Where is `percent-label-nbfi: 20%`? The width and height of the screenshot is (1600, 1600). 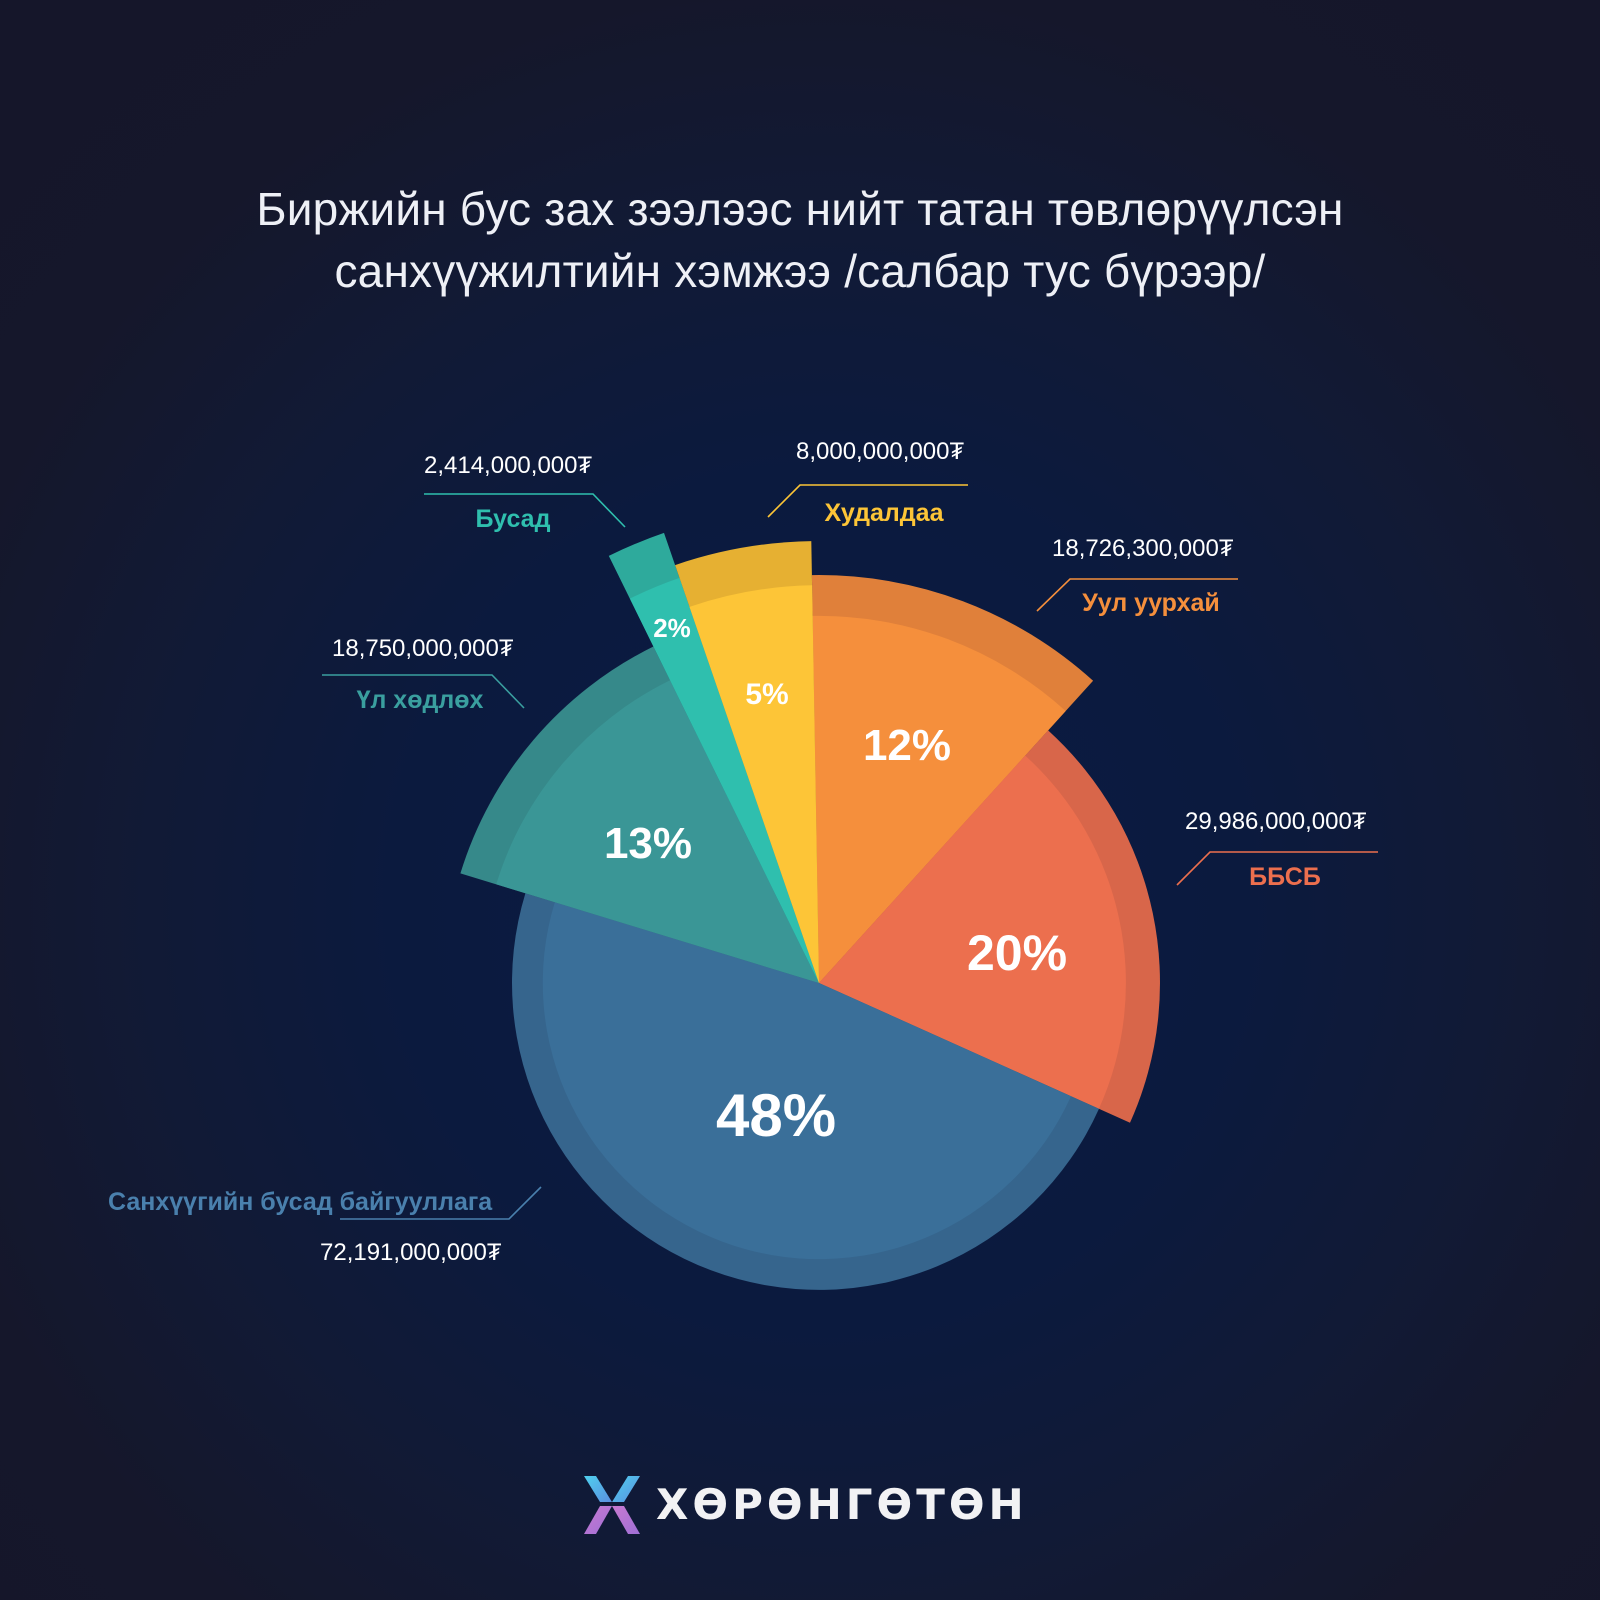
percent-label-nbfi: 20% is located at coordinates (1017, 953).